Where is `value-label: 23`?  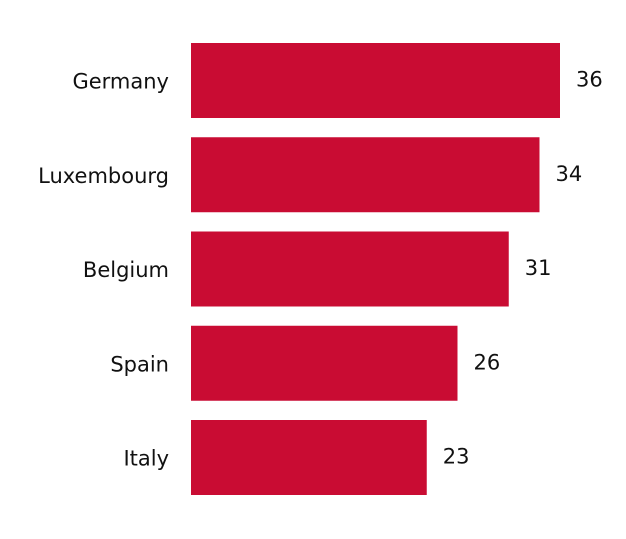
value-label: 23 is located at coordinates (456, 457).